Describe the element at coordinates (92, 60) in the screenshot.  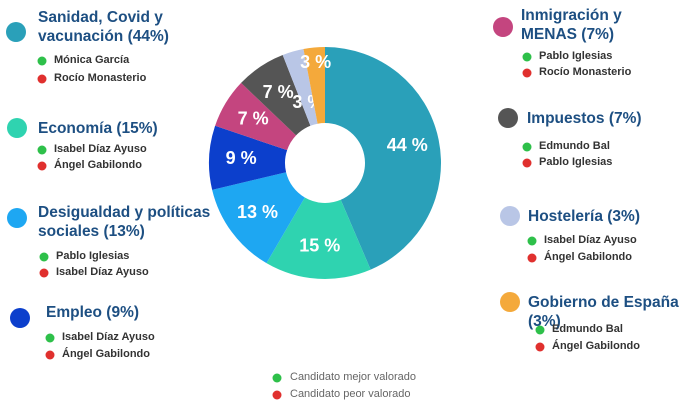
I see `best-candidate: Mónica García` at that location.